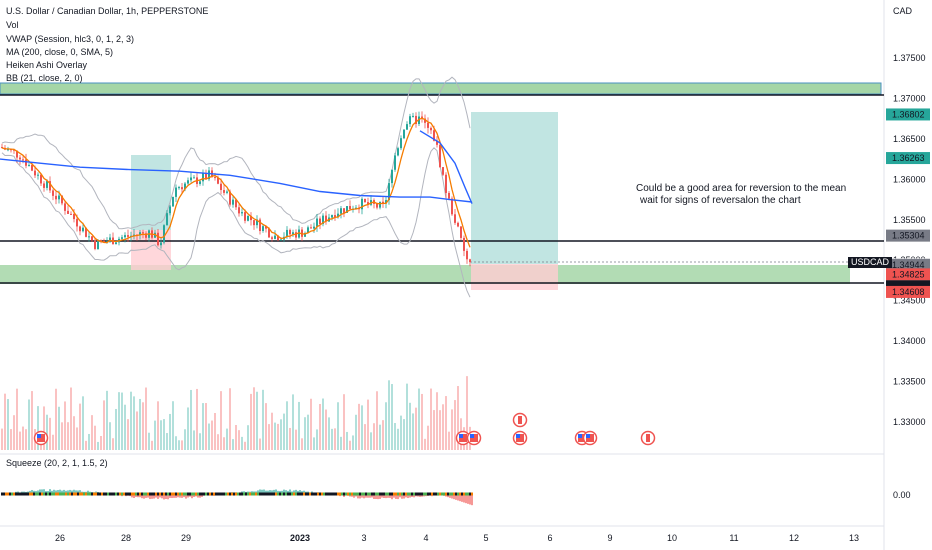 The height and width of the screenshot is (550, 932). I want to click on resistance-zone, so click(441, 88).